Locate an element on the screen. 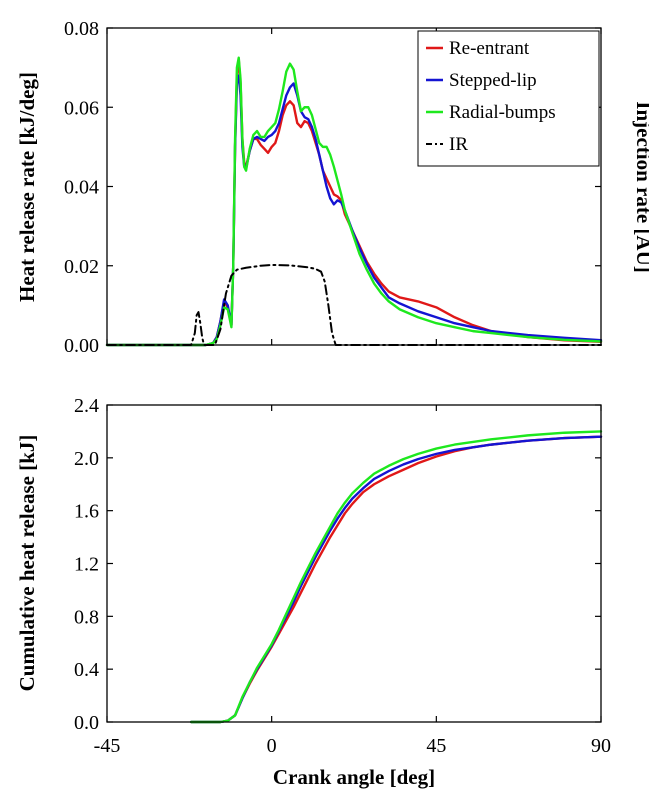 This screenshot has width=649, height=798. x-tick-label: 45 is located at coordinates (436, 746).